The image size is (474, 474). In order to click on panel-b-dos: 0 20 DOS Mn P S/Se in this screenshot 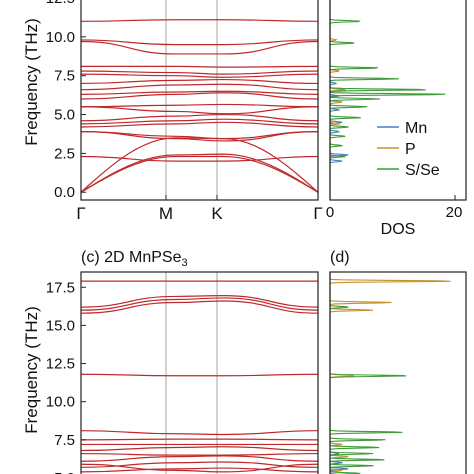, I will do `click(396, 119)`.